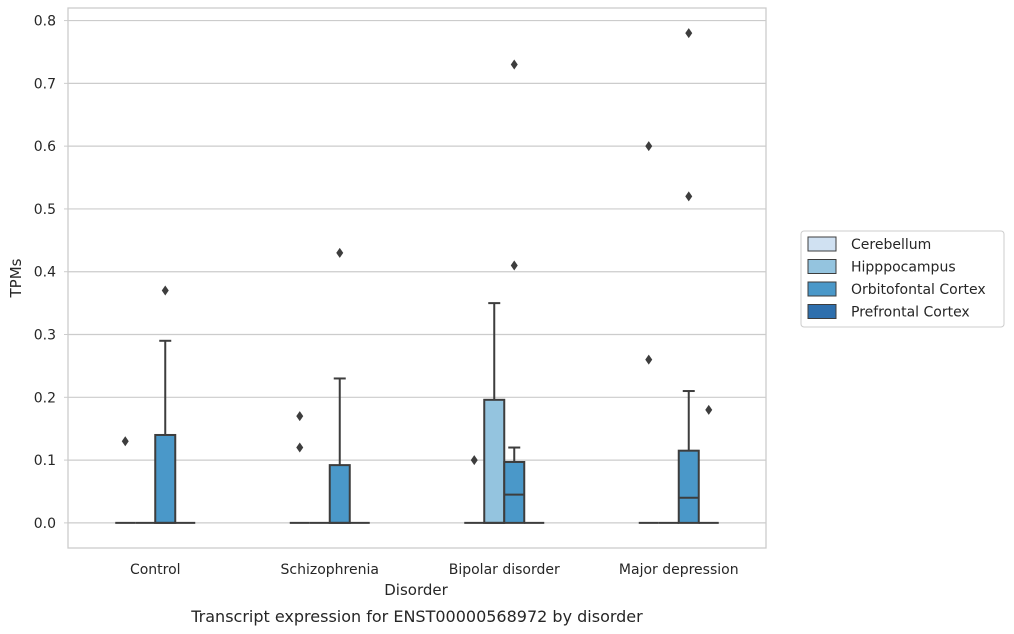 The image size is (1014, 634). What do you see at coordinates (891, 245) in the screenshot?
I see `legend-entry-label: Cerebellum` at bounding box center [891, 245].